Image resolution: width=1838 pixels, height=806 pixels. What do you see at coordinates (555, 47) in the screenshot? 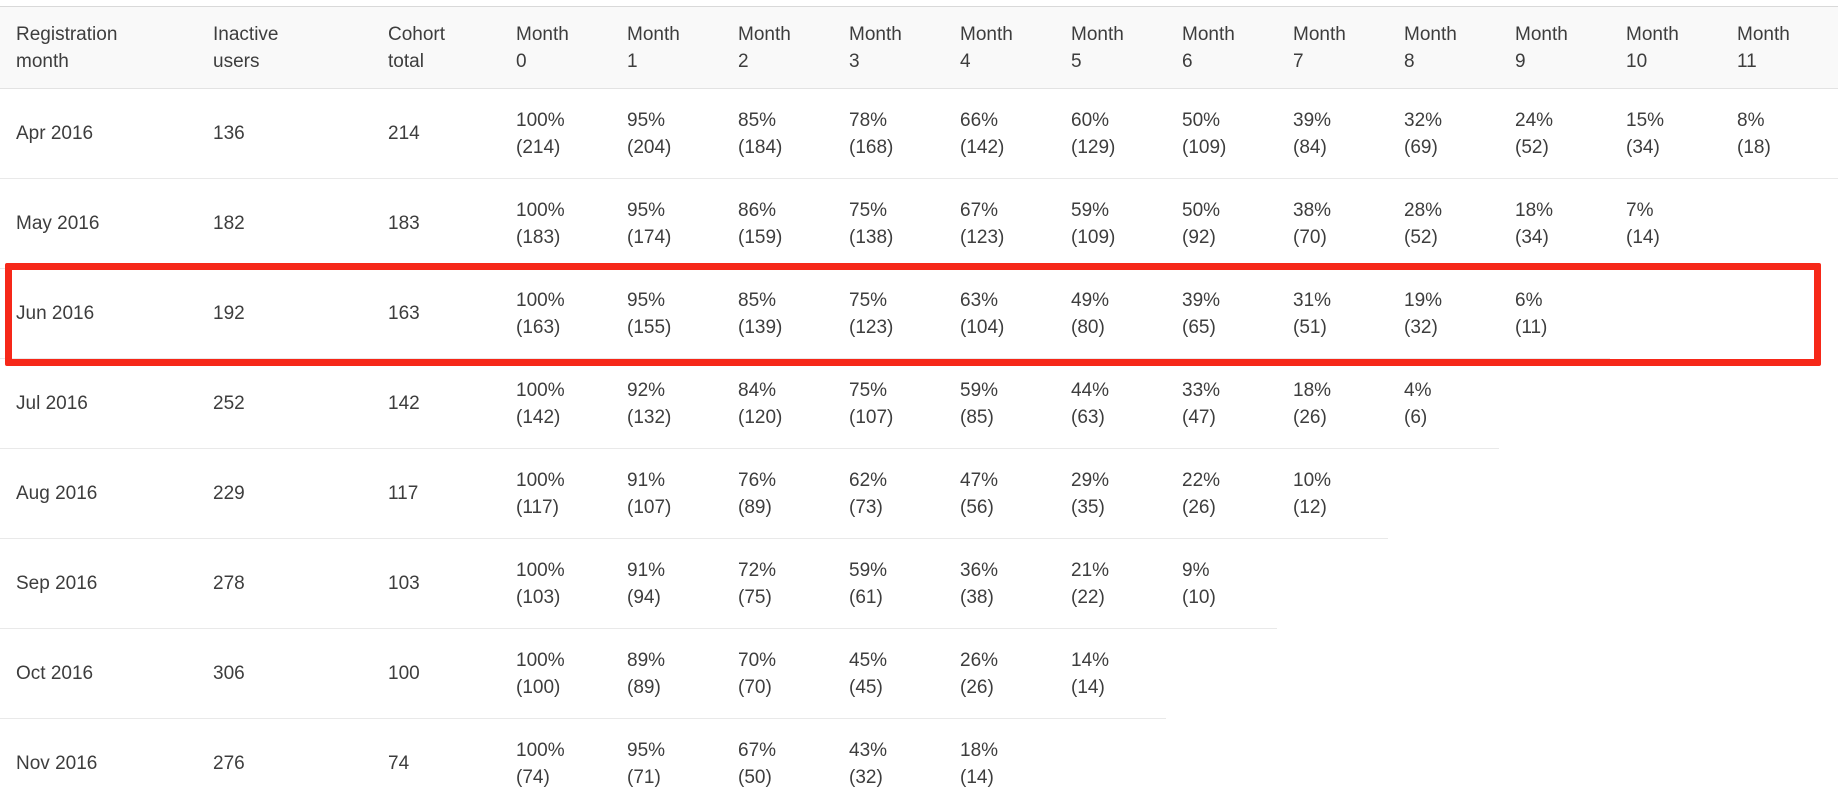
I see `header-cell-month_0: Month 0` at bounding box center [555, 47].